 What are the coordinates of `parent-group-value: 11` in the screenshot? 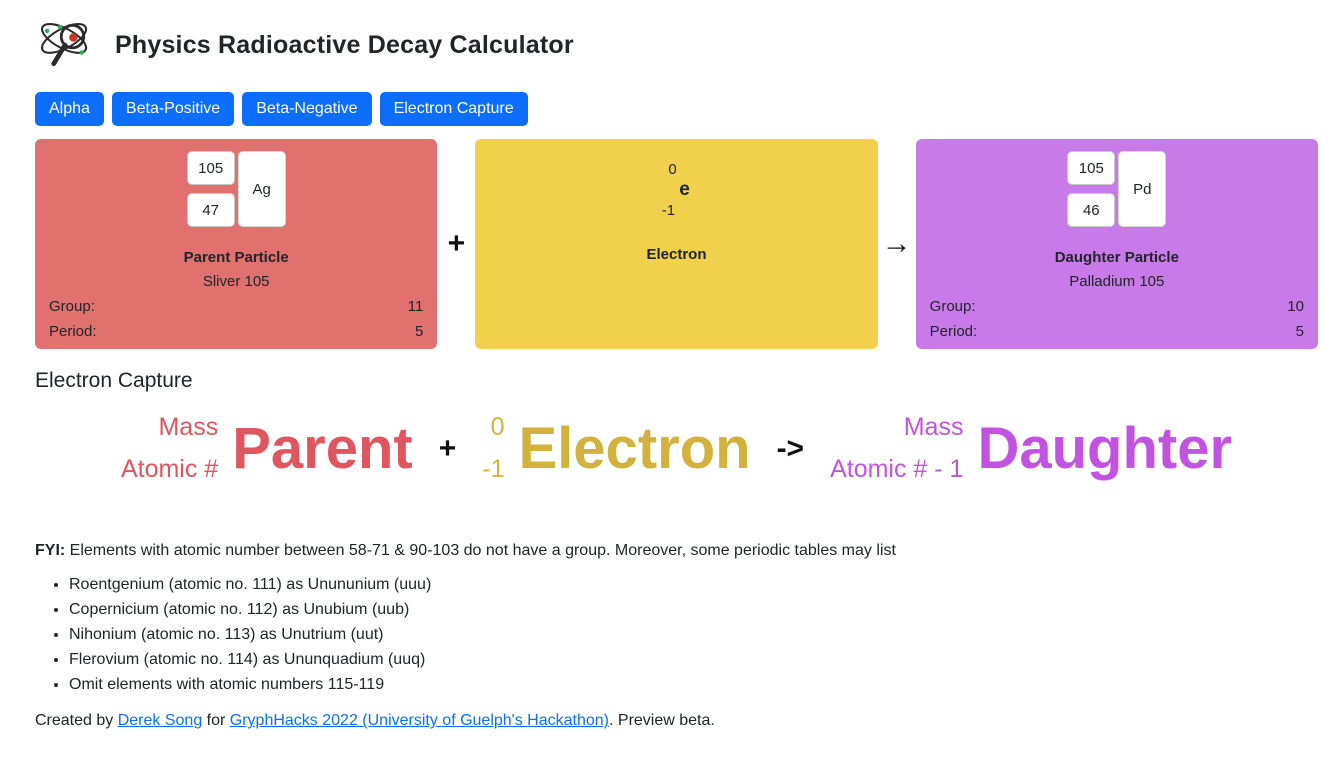 It's located at (415, 306).